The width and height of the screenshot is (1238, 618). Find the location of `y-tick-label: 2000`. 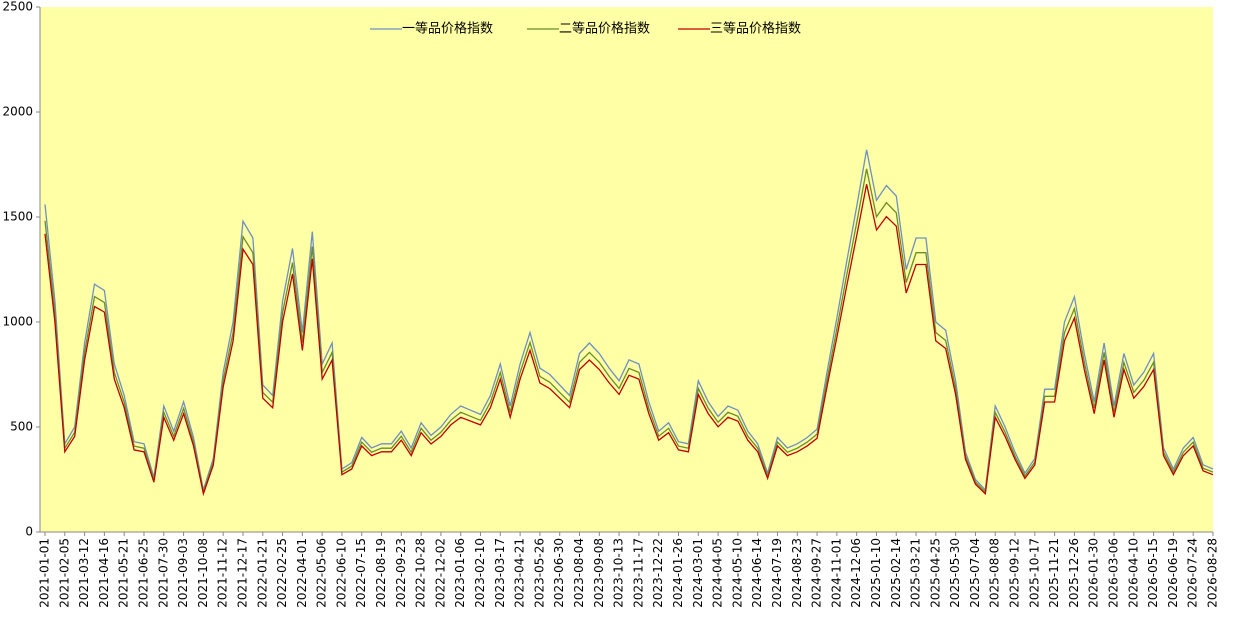

y-tick-label: 2000 is located at coordinates (17, 112).